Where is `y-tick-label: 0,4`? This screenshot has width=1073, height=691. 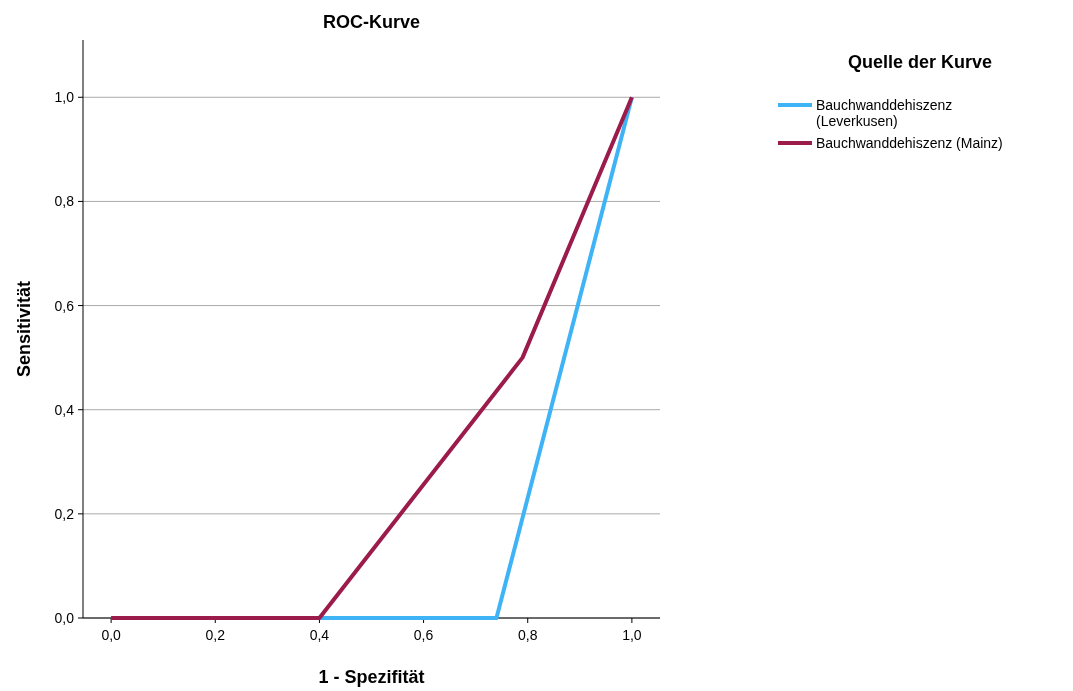 y-tick-label: 0,4 is located at coordinates (64, 409).